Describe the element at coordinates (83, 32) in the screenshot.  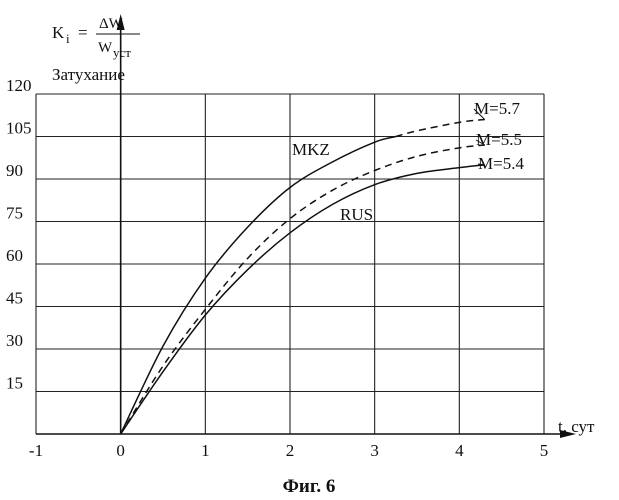
I see `y-label-equals: =` at that location.